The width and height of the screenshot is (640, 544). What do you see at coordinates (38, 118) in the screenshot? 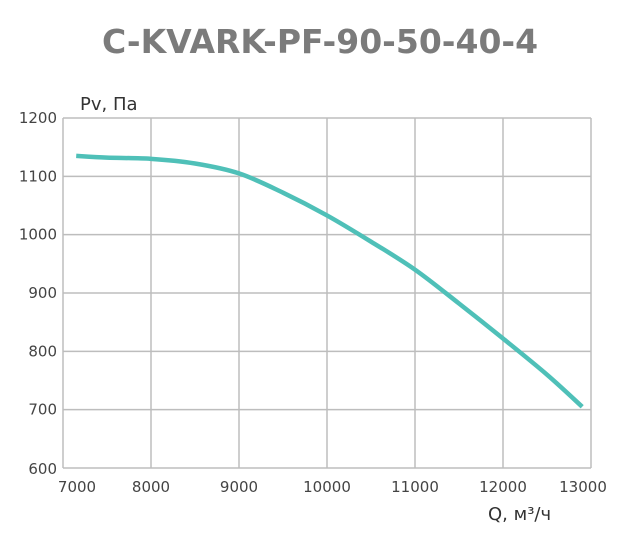
I see `y-tick-label: 1200` at bounding box center [38, 118].